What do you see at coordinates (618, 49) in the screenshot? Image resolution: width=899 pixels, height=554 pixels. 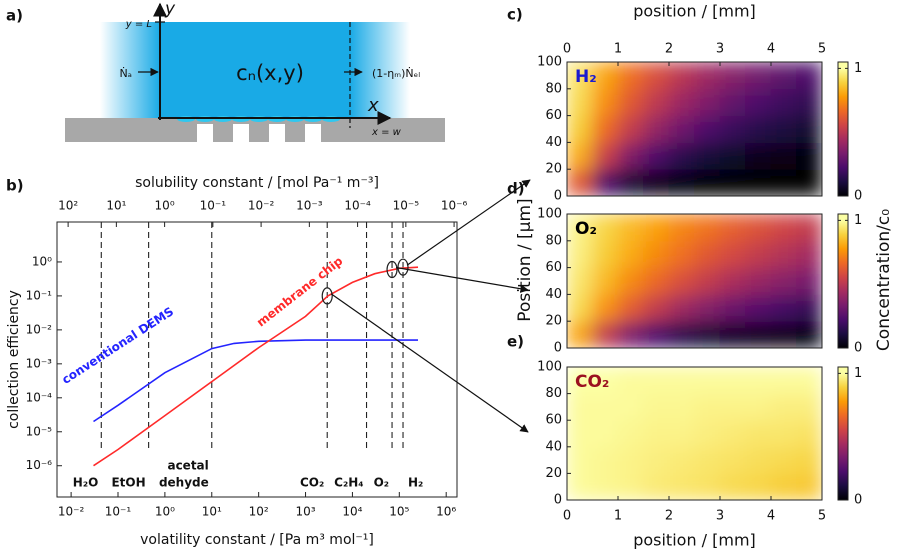 I see `x-tick-label: 1` at bounding box center [618, 49].